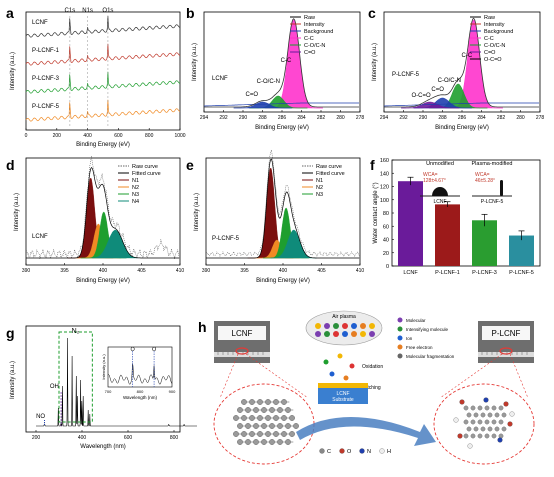  Describe the element at coordinates (319, 188) in the screenshot. I see `n1s-legend-label: N2` at that location.